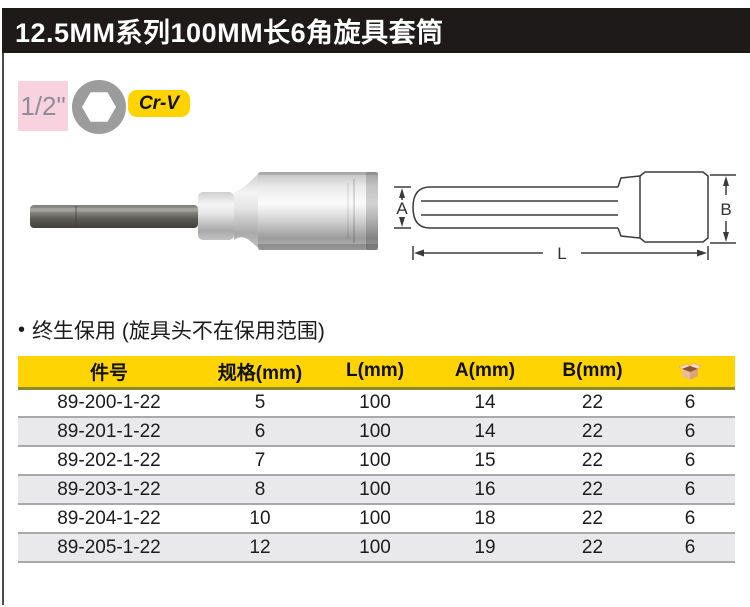 The width and height of the screenshot is (750, 607). What do you see at coordinates (109, 547) in the screenshot?
I see `table-cell: 89-205-1-22` at bounding box center [109, 547].